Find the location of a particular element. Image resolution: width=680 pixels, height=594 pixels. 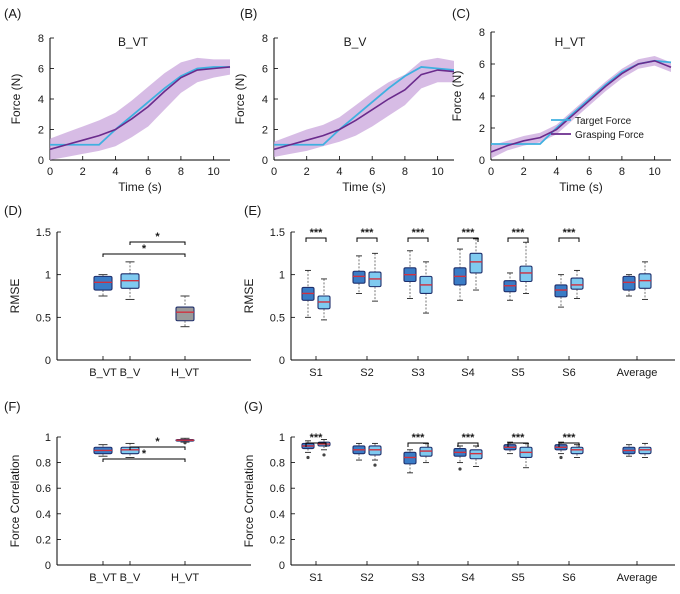

x-tick-label-B: 8 is located at coordinates (405, 172).